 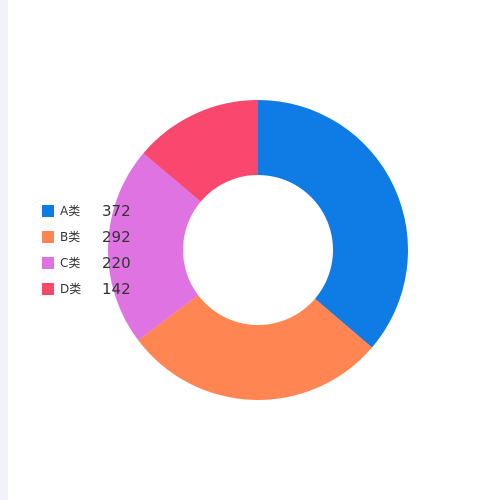 I want to click on donut-slice-b, so click(x=255, y=347).